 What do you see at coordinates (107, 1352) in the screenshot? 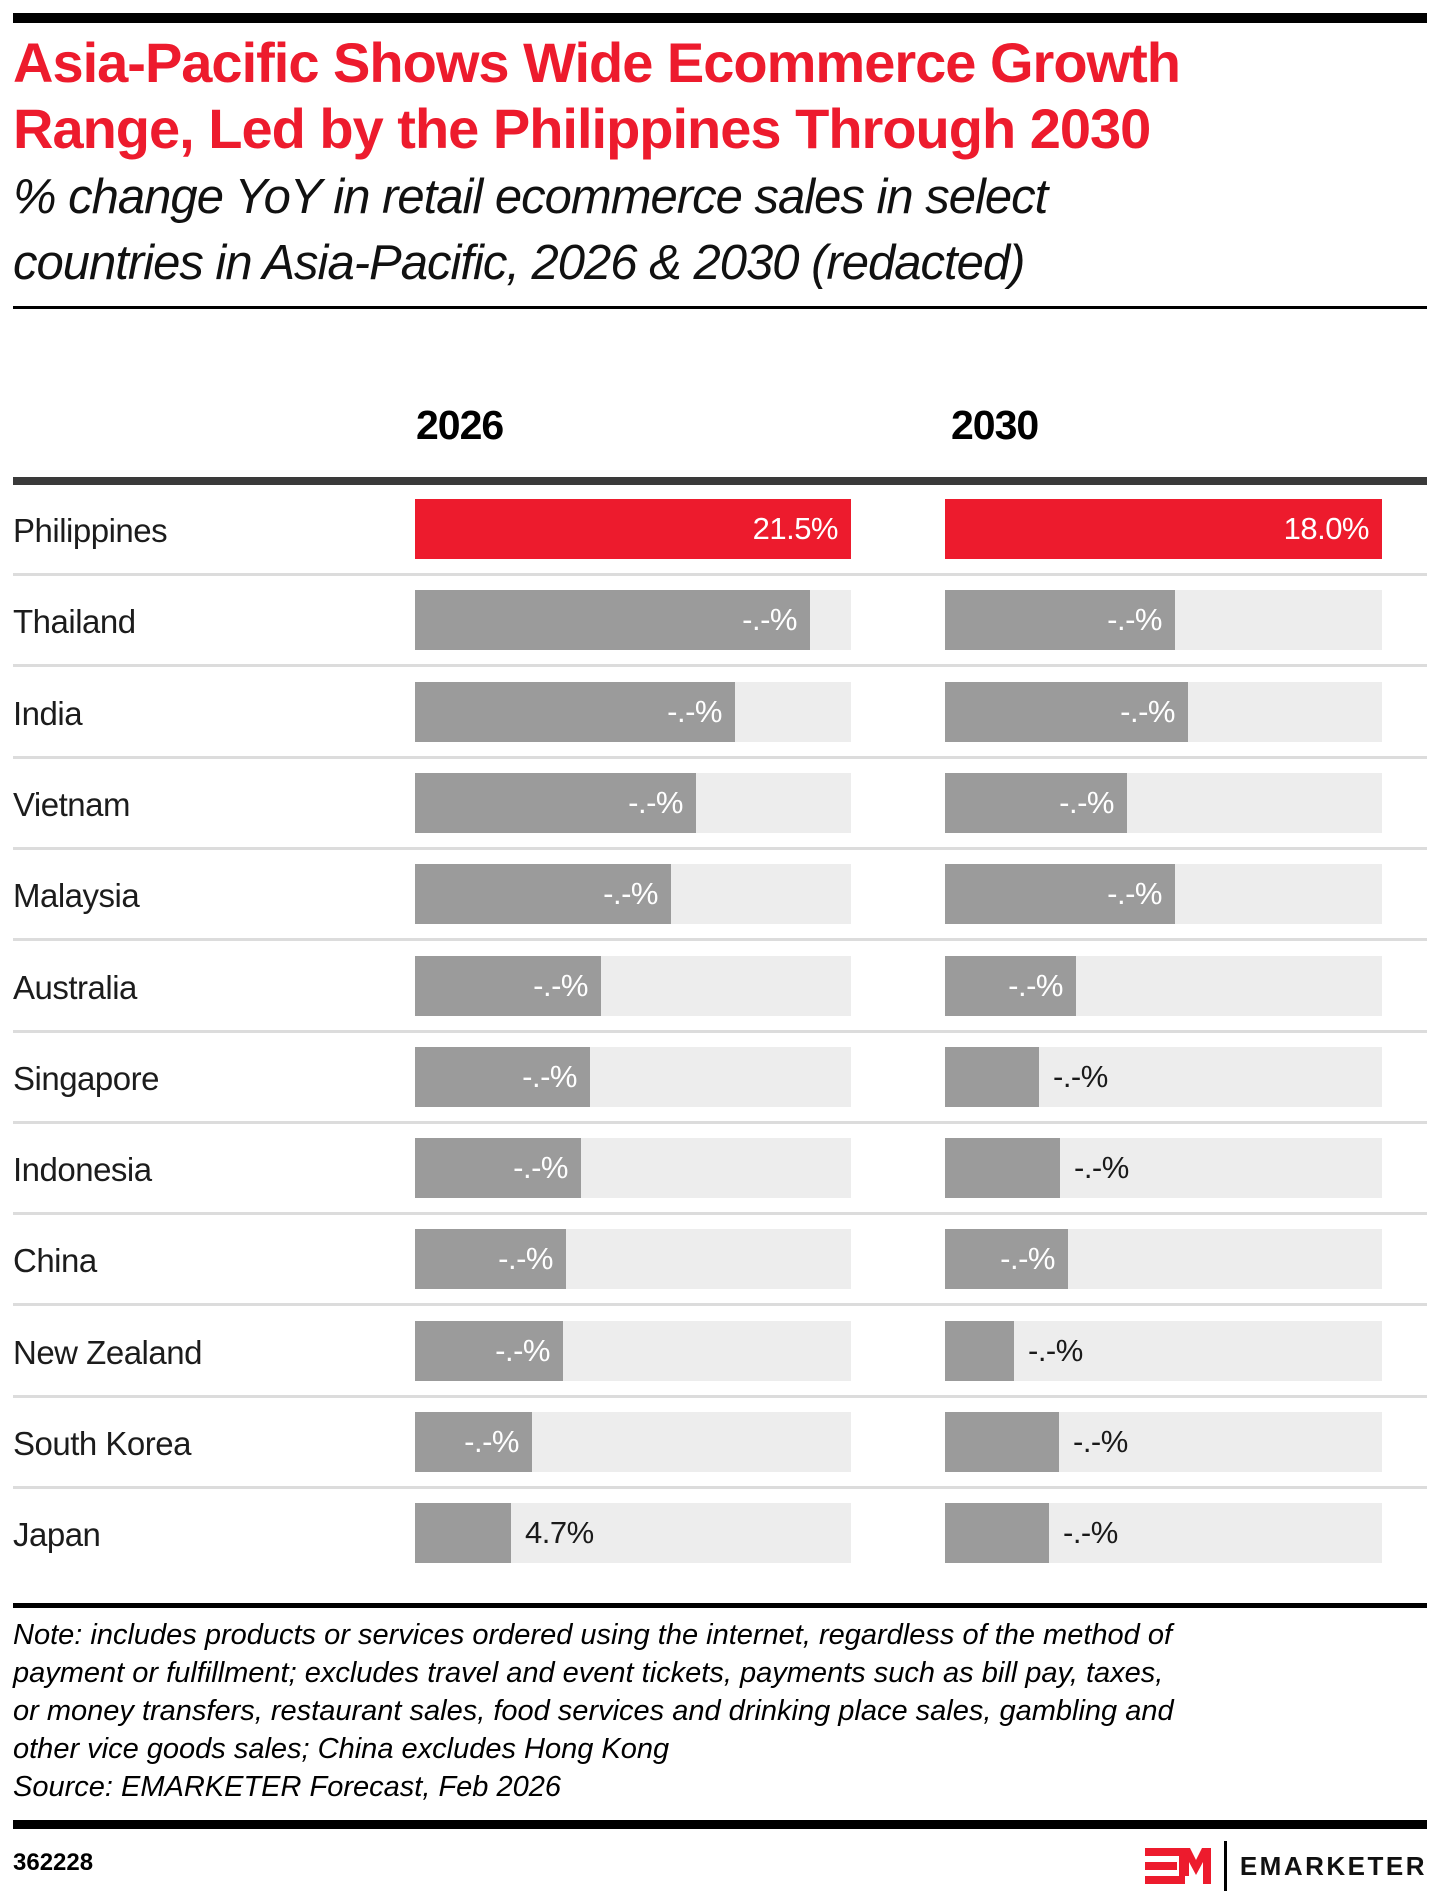
I see `country-label: New Zealand` at bounding box center [107, 1352].